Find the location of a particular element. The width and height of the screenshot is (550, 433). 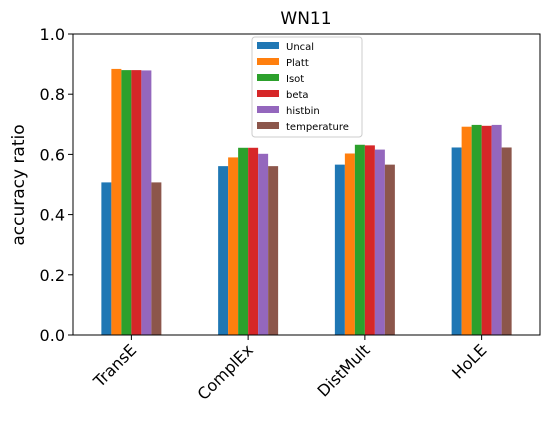

y-tick-label: 0.6 is located at coordinates (52, 154).